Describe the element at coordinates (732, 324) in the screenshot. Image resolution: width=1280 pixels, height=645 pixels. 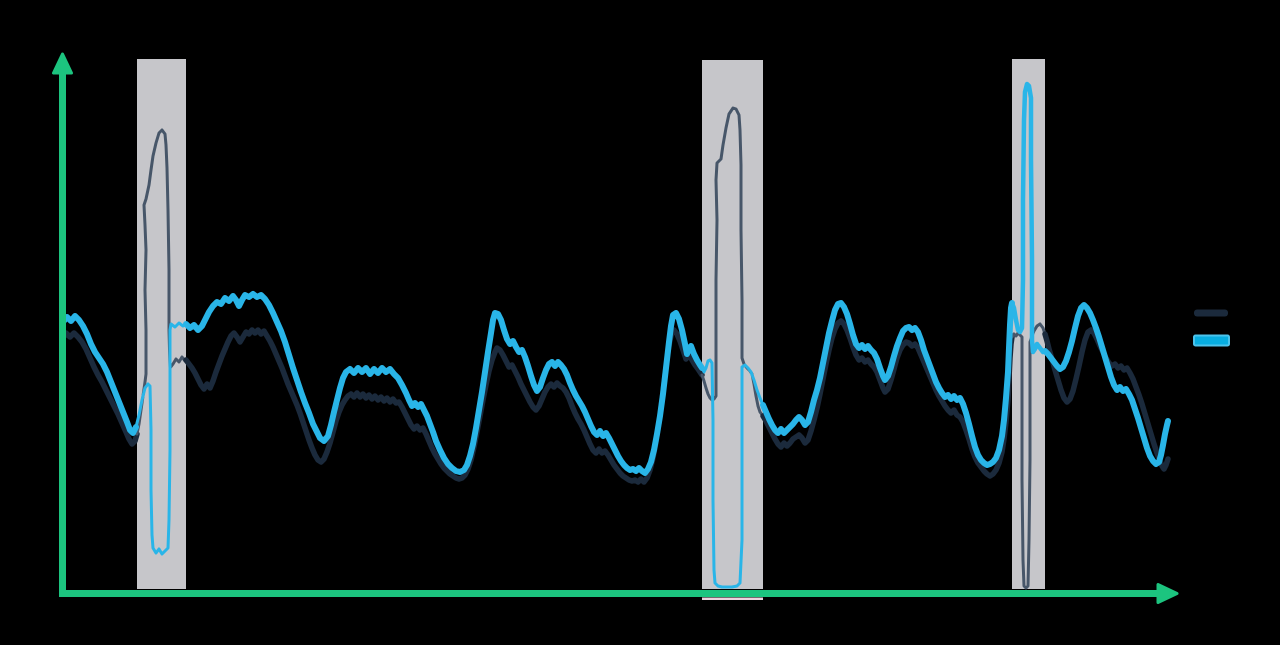
I see `anomaly-window-band` at that location.